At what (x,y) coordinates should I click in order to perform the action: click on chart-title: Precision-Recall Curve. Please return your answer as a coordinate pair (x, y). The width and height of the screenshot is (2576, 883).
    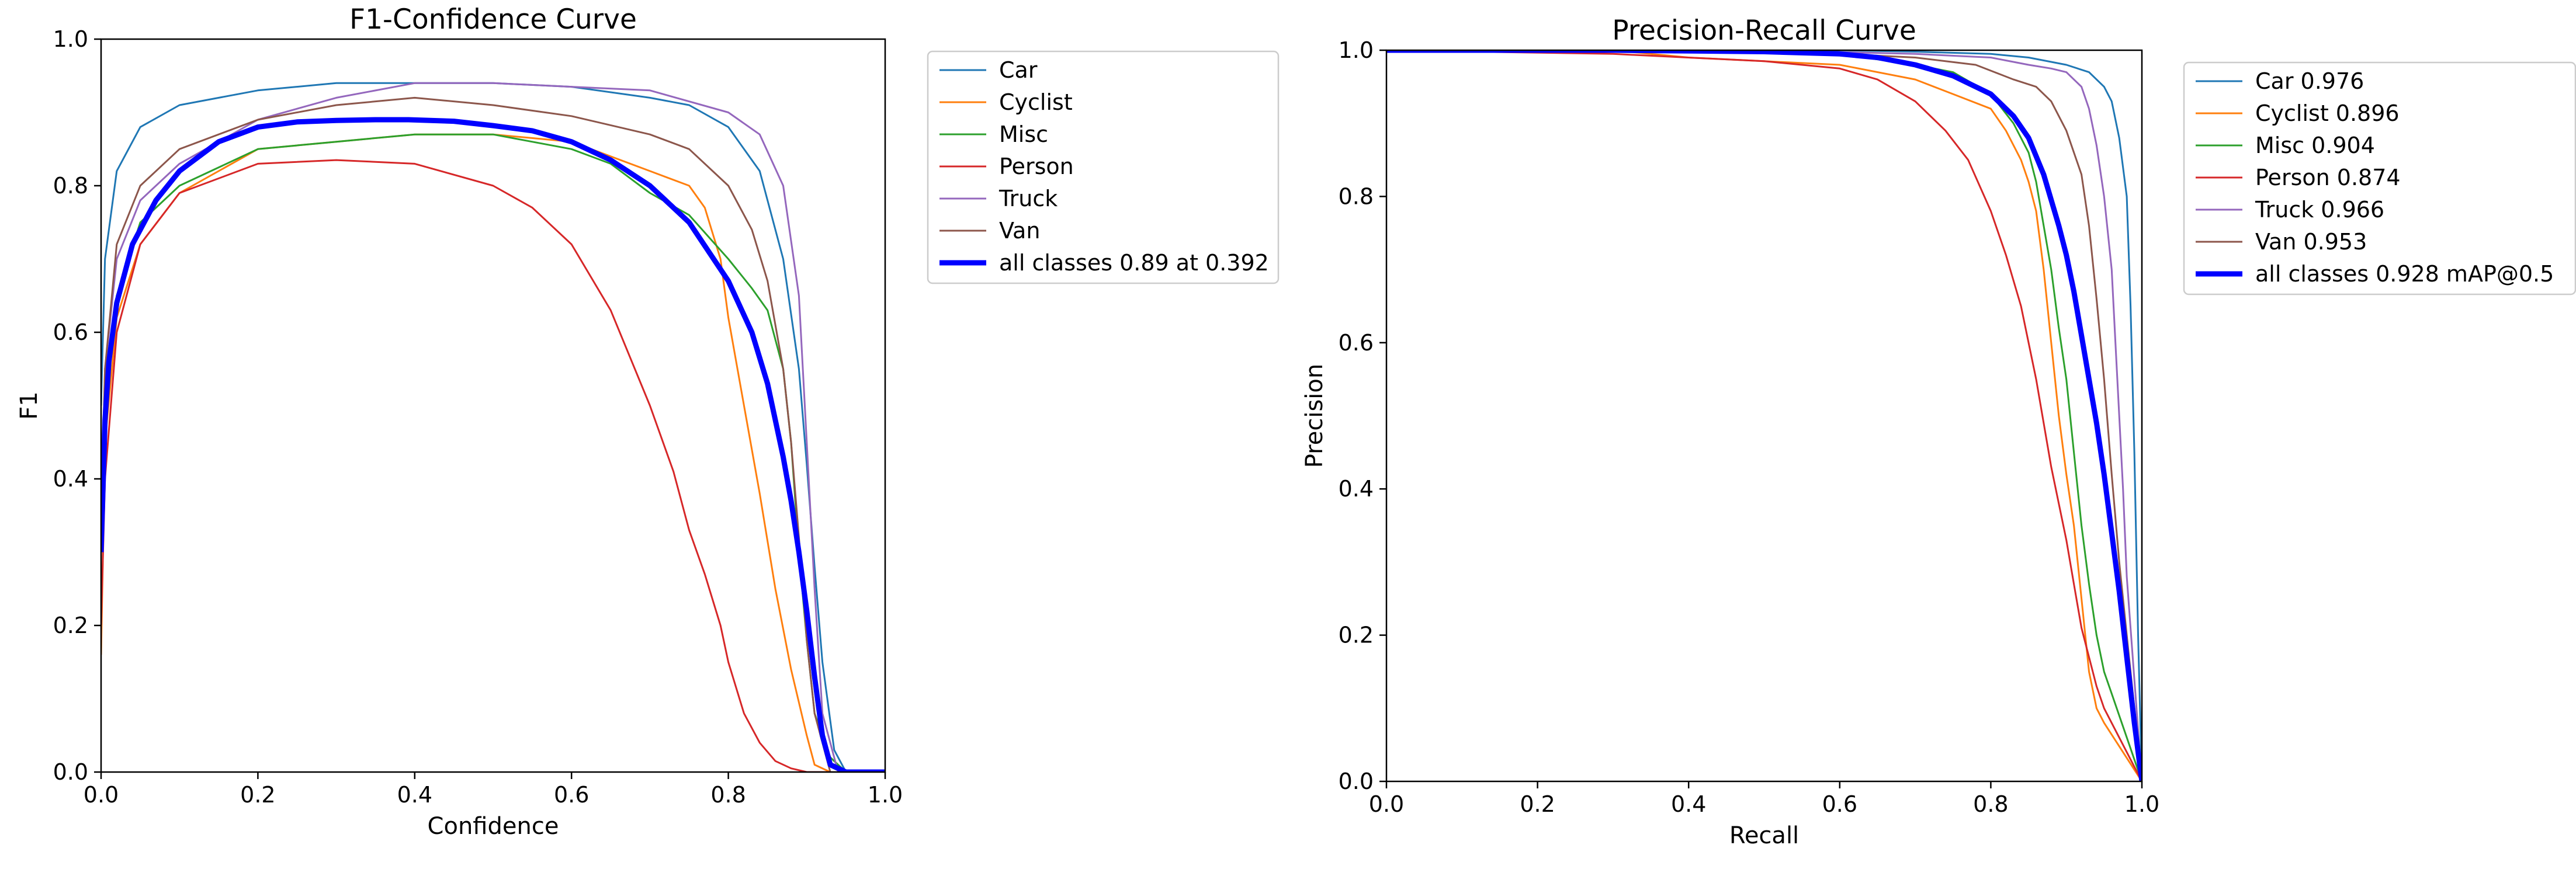
    Looking at the image, I should click on (1764, 31).